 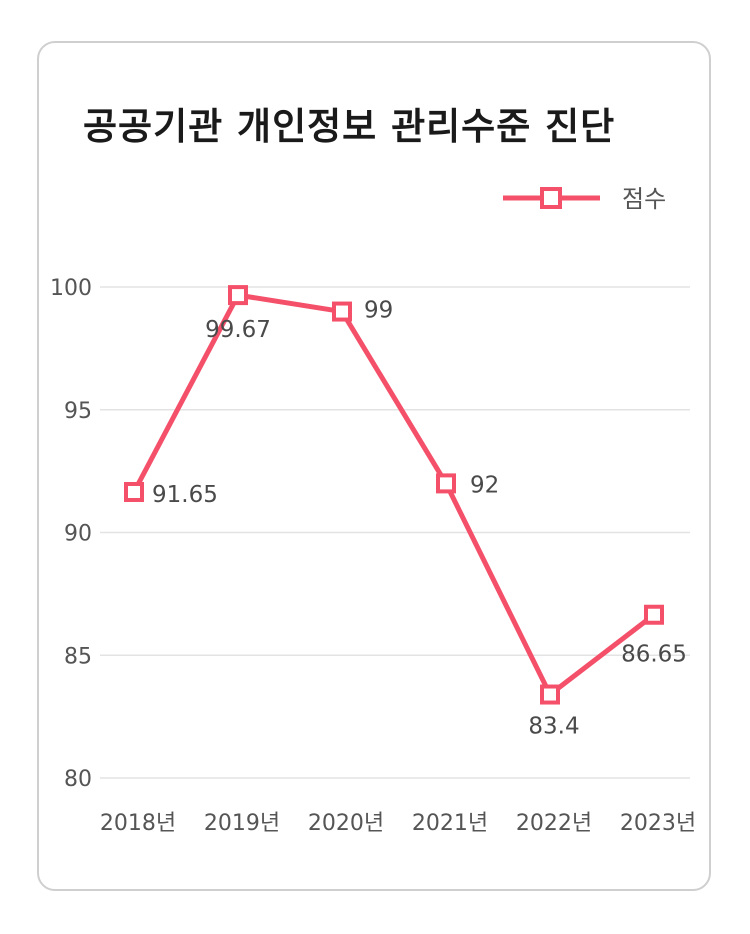 What do you see at coordinates (238, 330) in the screenshot?
I see `data-label: 99.67` at bounding box center [238, 330].